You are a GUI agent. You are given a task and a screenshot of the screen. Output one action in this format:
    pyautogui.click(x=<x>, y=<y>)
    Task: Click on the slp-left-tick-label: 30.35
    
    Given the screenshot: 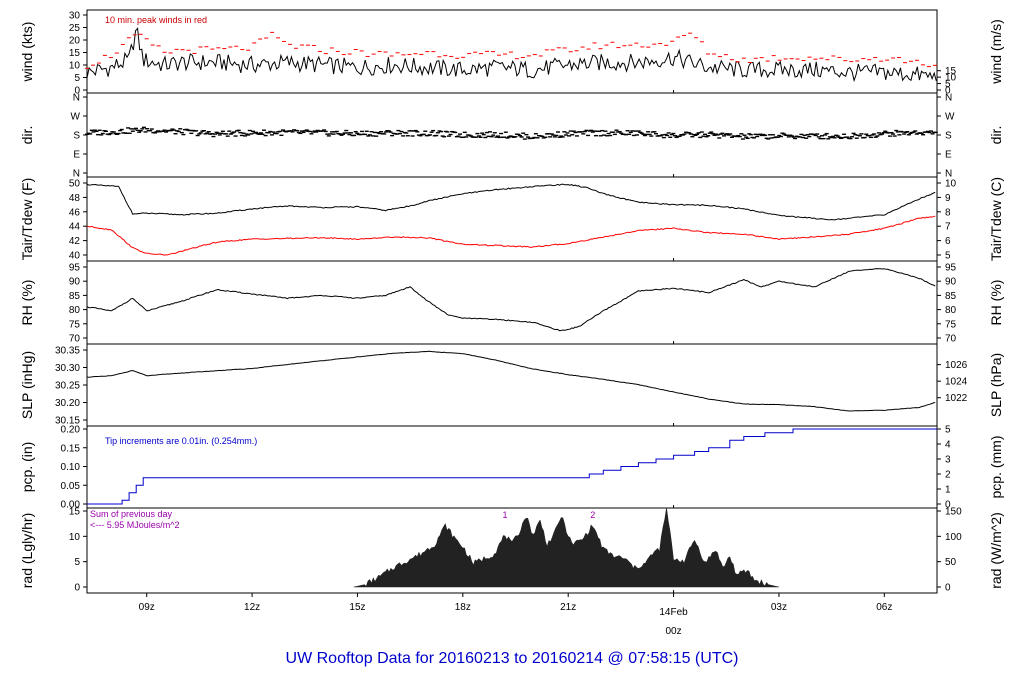 What is the action you would take?
    pyautogui.click(x=67, y=351)
    